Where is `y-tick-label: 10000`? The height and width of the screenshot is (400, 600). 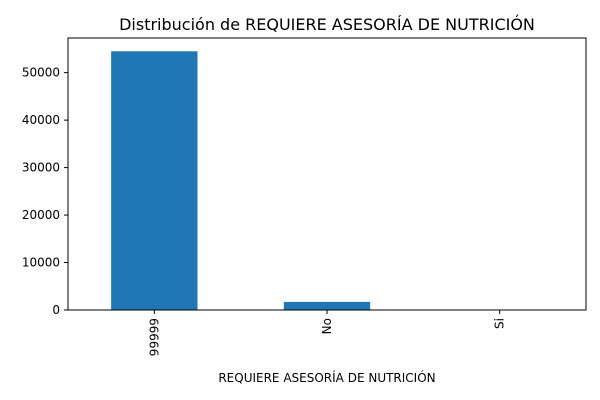 y-tick-label: 10000 is located at coordinates (41, 263).